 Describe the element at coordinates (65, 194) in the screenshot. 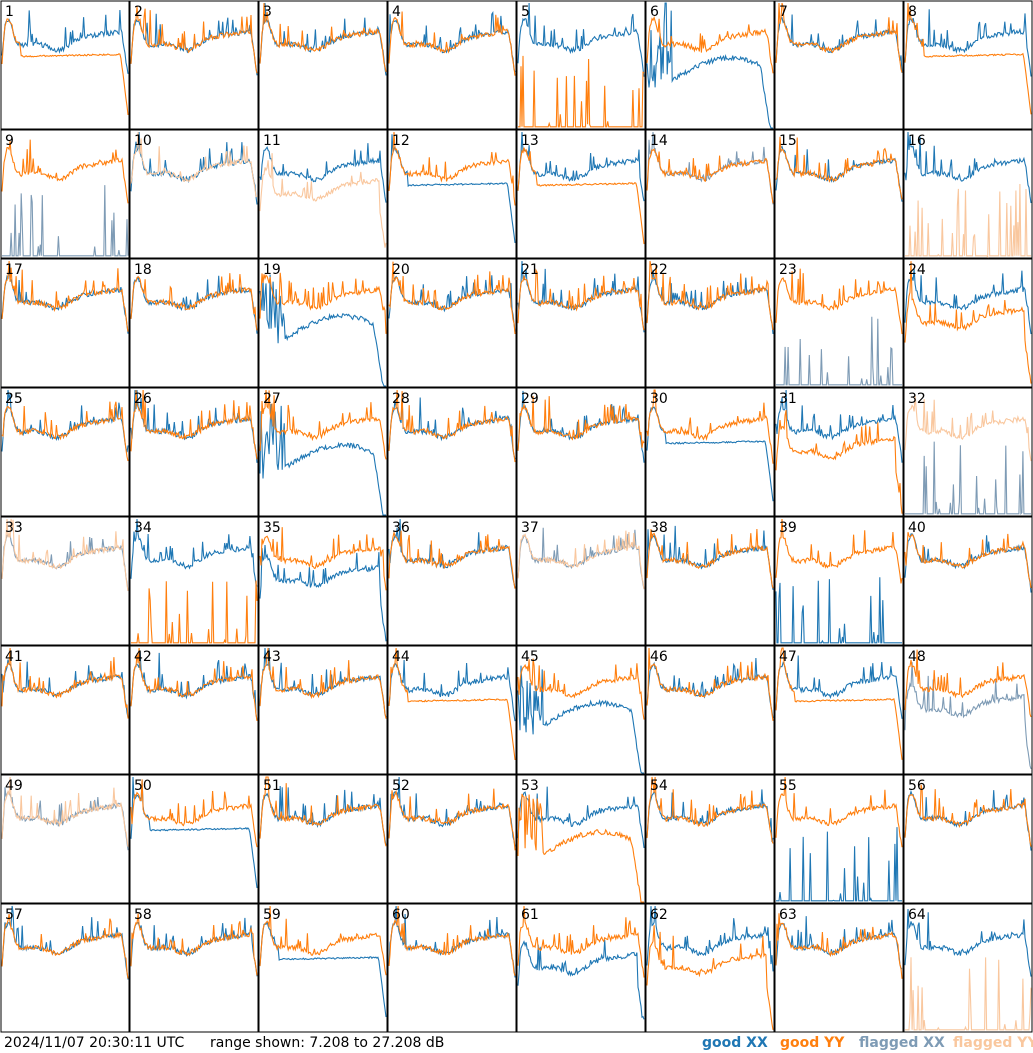

I see `panel-9: 9` at that location.